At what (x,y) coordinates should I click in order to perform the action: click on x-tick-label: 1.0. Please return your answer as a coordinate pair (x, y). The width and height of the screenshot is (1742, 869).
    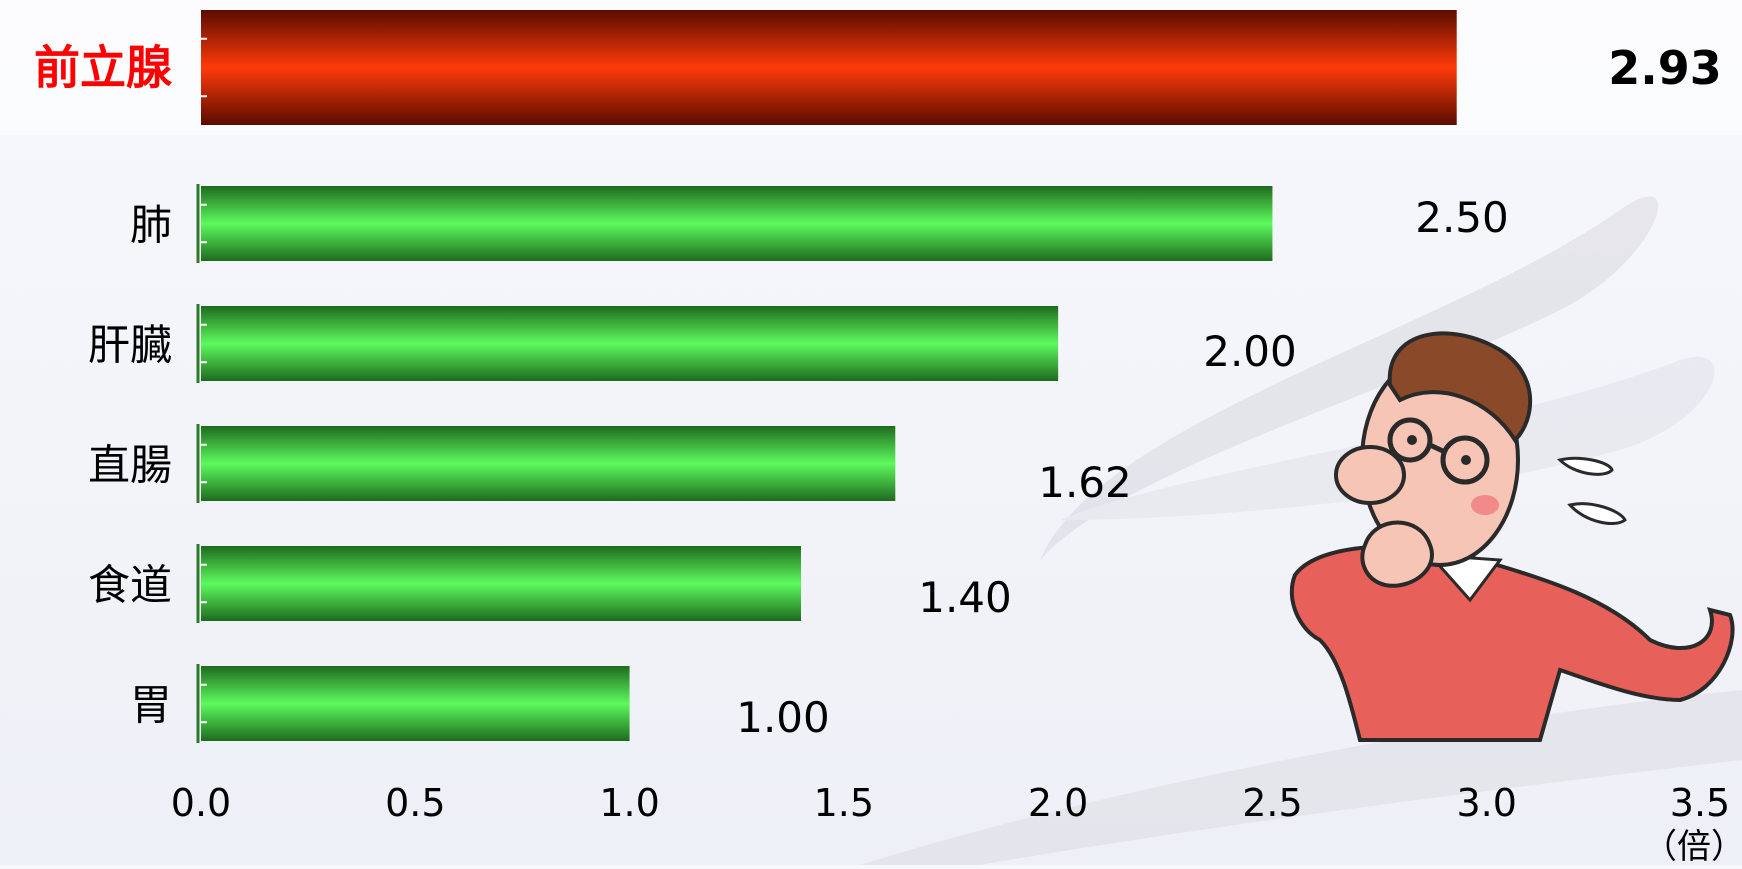
    Looking at the image, I should click on (629, 803).